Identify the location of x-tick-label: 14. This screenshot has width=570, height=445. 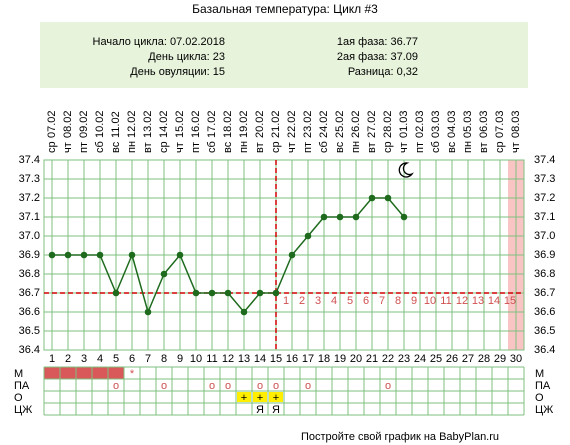
(260, 359).